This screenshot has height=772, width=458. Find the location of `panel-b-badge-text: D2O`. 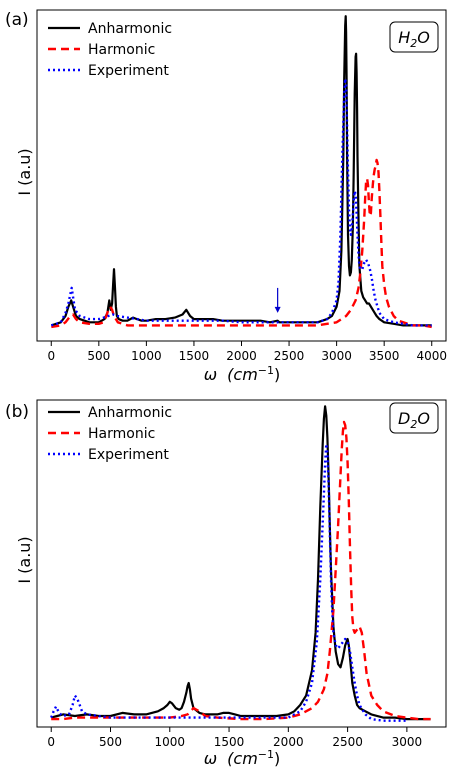

panel-b-badge-text: D2O is located at coordinates (414, 420).